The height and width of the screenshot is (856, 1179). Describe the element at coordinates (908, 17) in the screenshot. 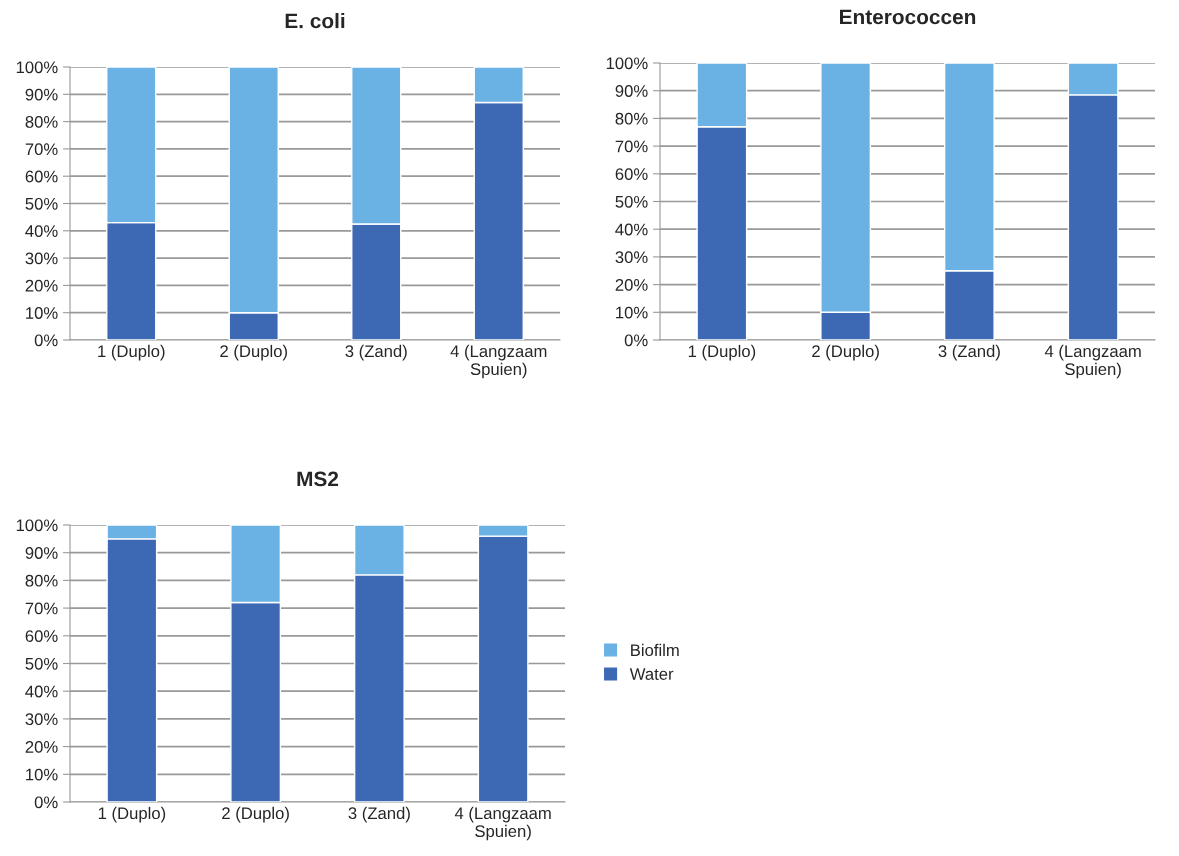

I see `chart-title: Enterococcen` at that location.